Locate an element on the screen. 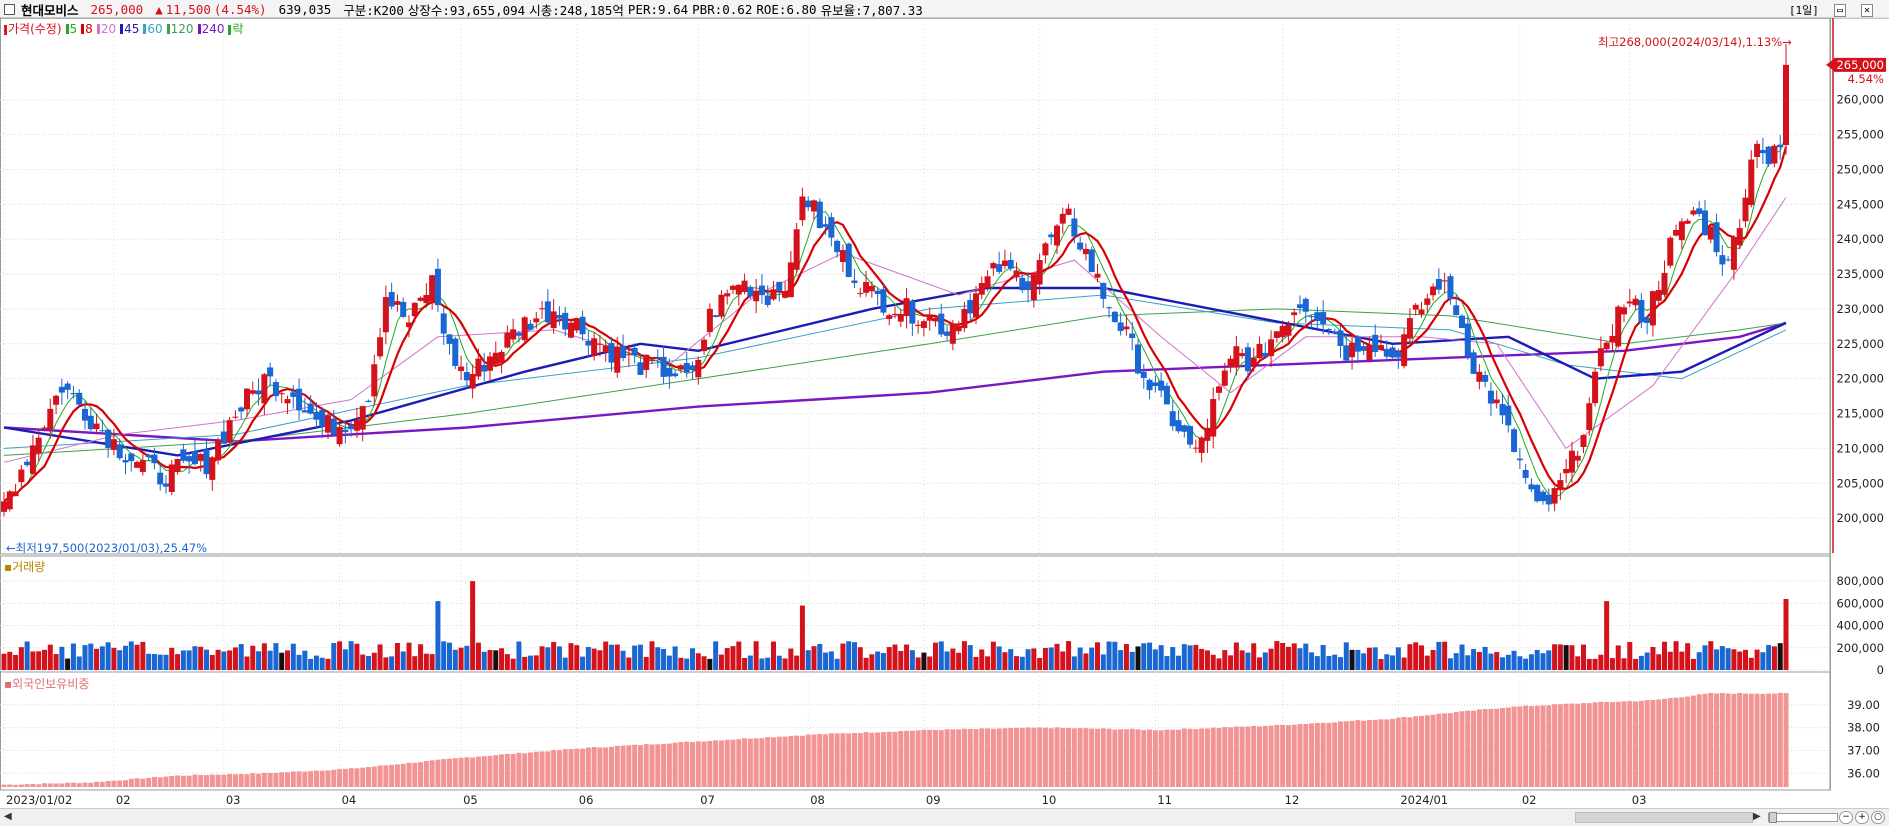 The image size is (1889, 826). legend-ma120: 120 is located at coordinates (180, 29).